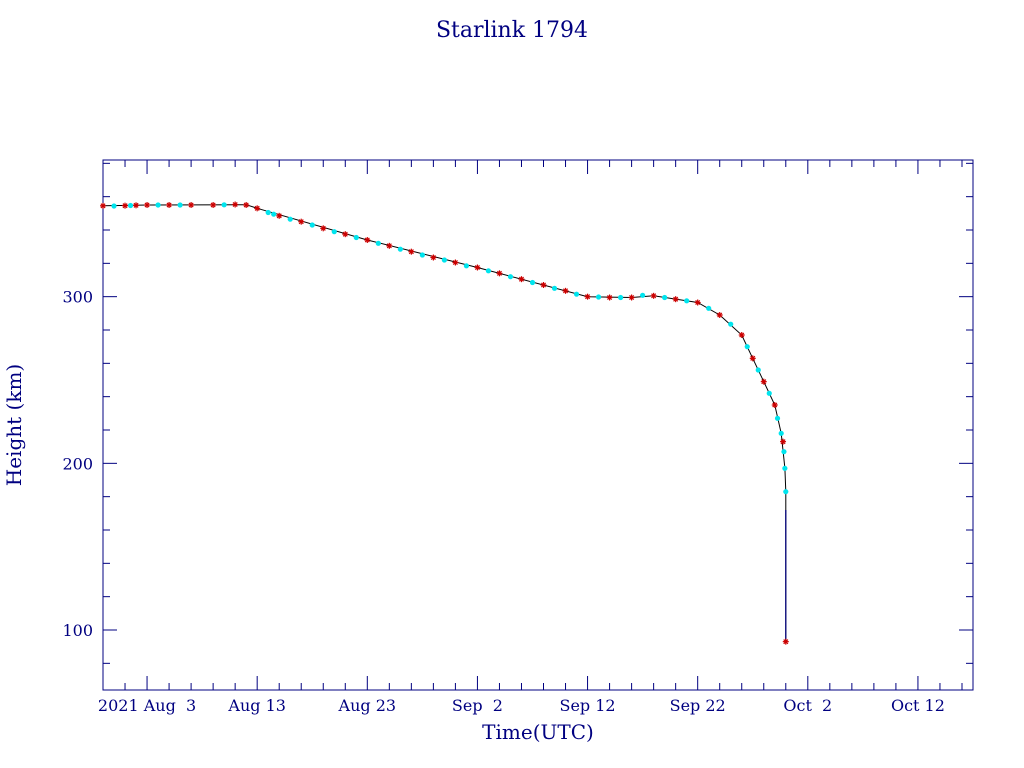 Image resolution: width=1024 pixels, height=768 pixels. Describe the element at coordinates (698, 705) in the screenshot. I see `x-tick-label: Sep 22` at that location.